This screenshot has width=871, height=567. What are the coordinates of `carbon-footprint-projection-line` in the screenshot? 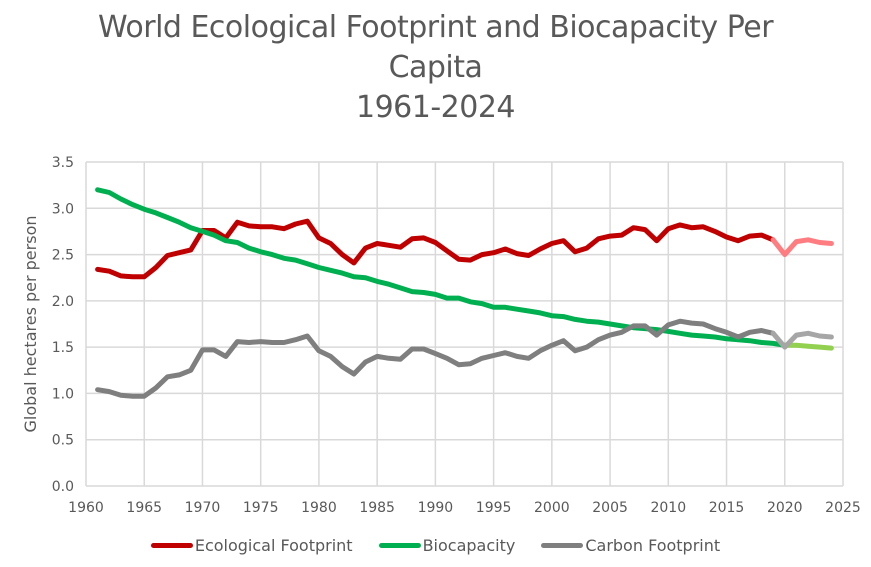 It's located at (802, 340).